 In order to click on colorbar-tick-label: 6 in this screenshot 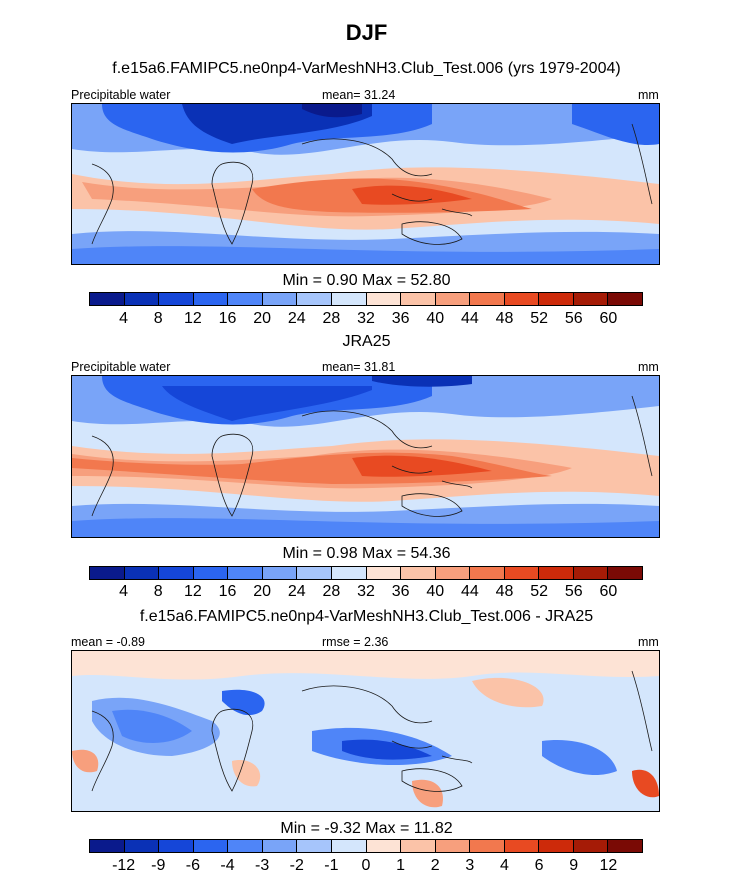, I will do `click(539, 865)`.